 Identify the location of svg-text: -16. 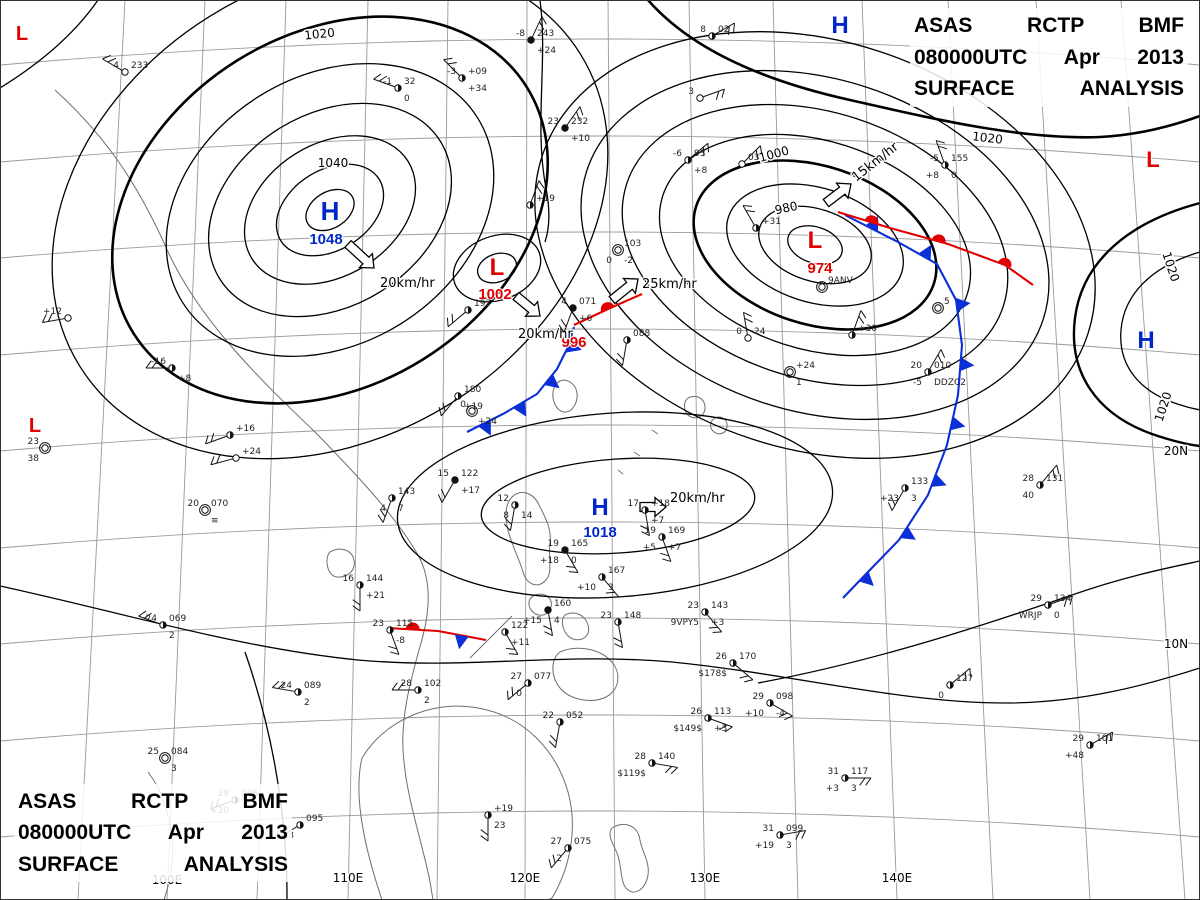
(158, 362).